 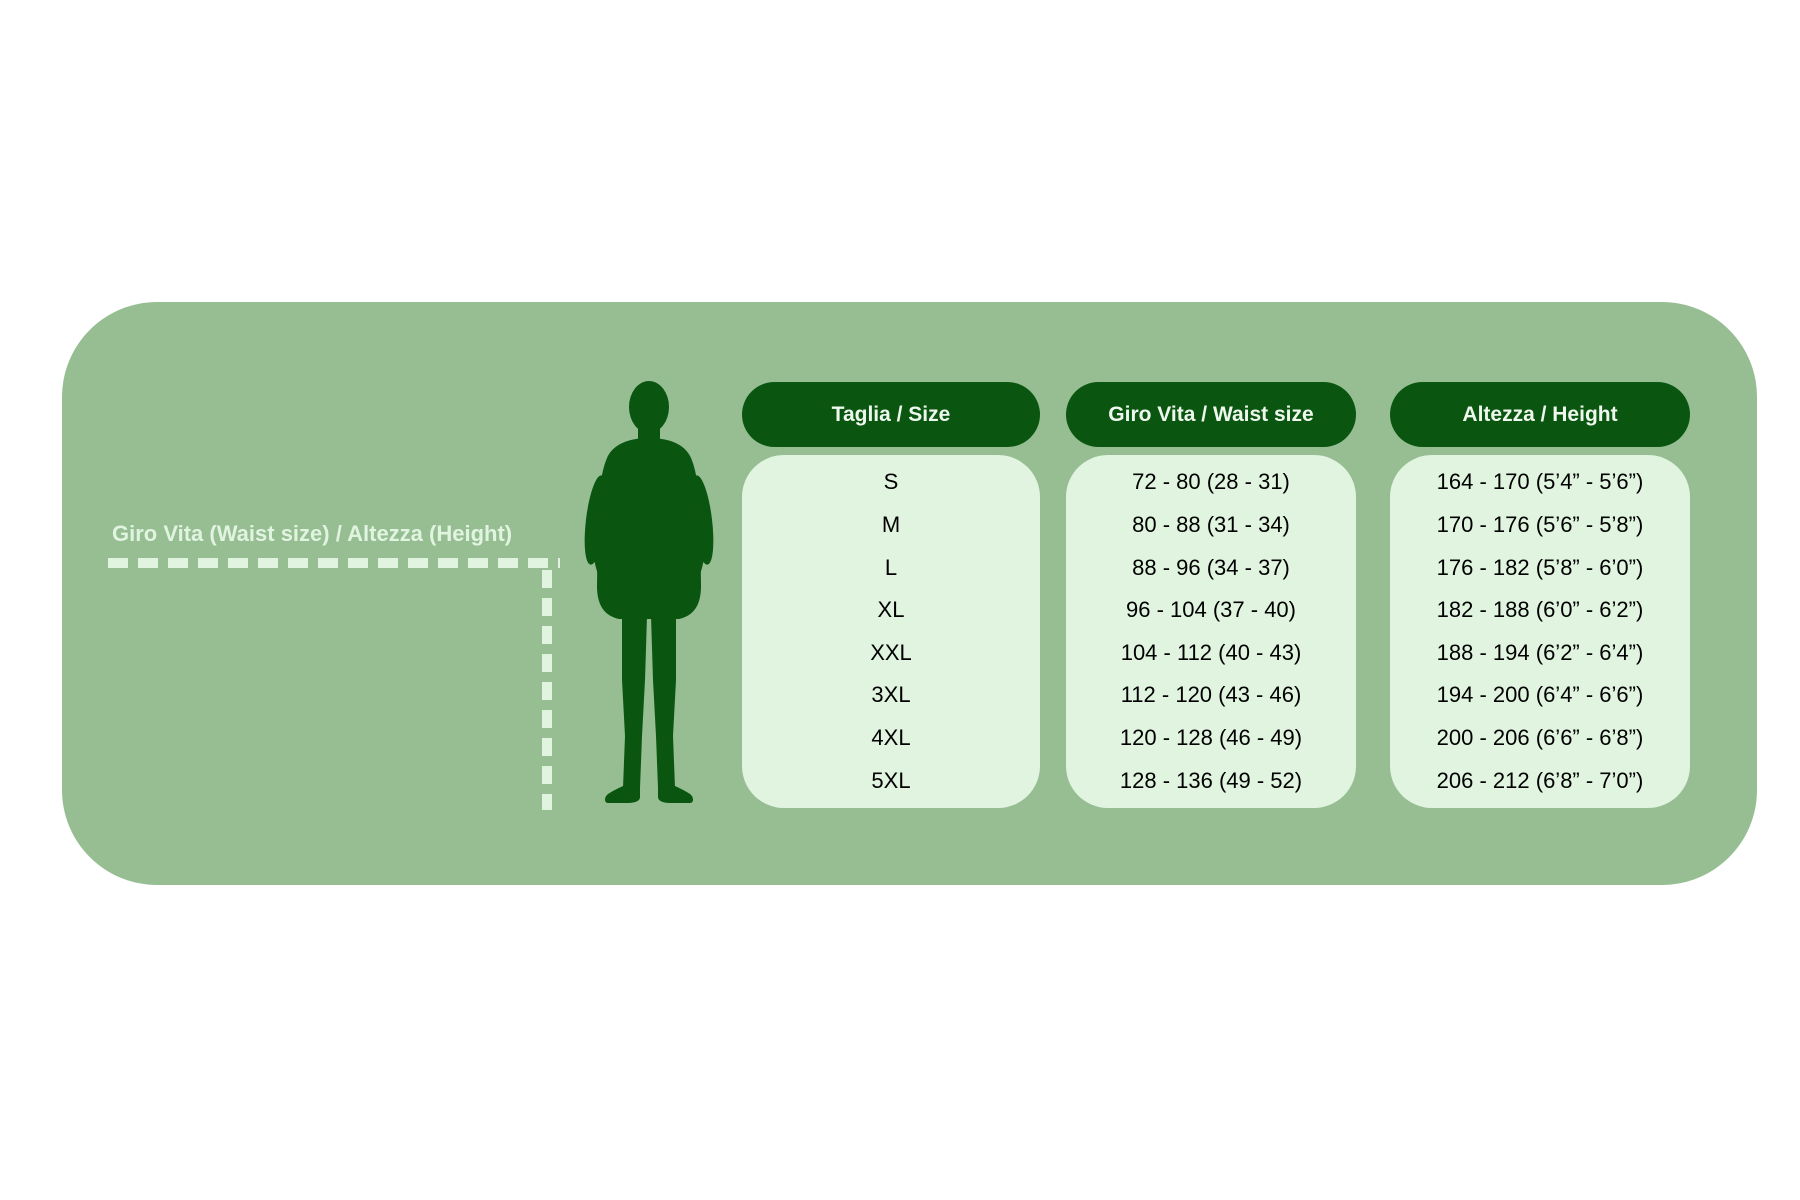 What do you see at coordinates (547, 690) in the screenshot?
I see `dashed-line-vertical` at bounding box center [547, 690].